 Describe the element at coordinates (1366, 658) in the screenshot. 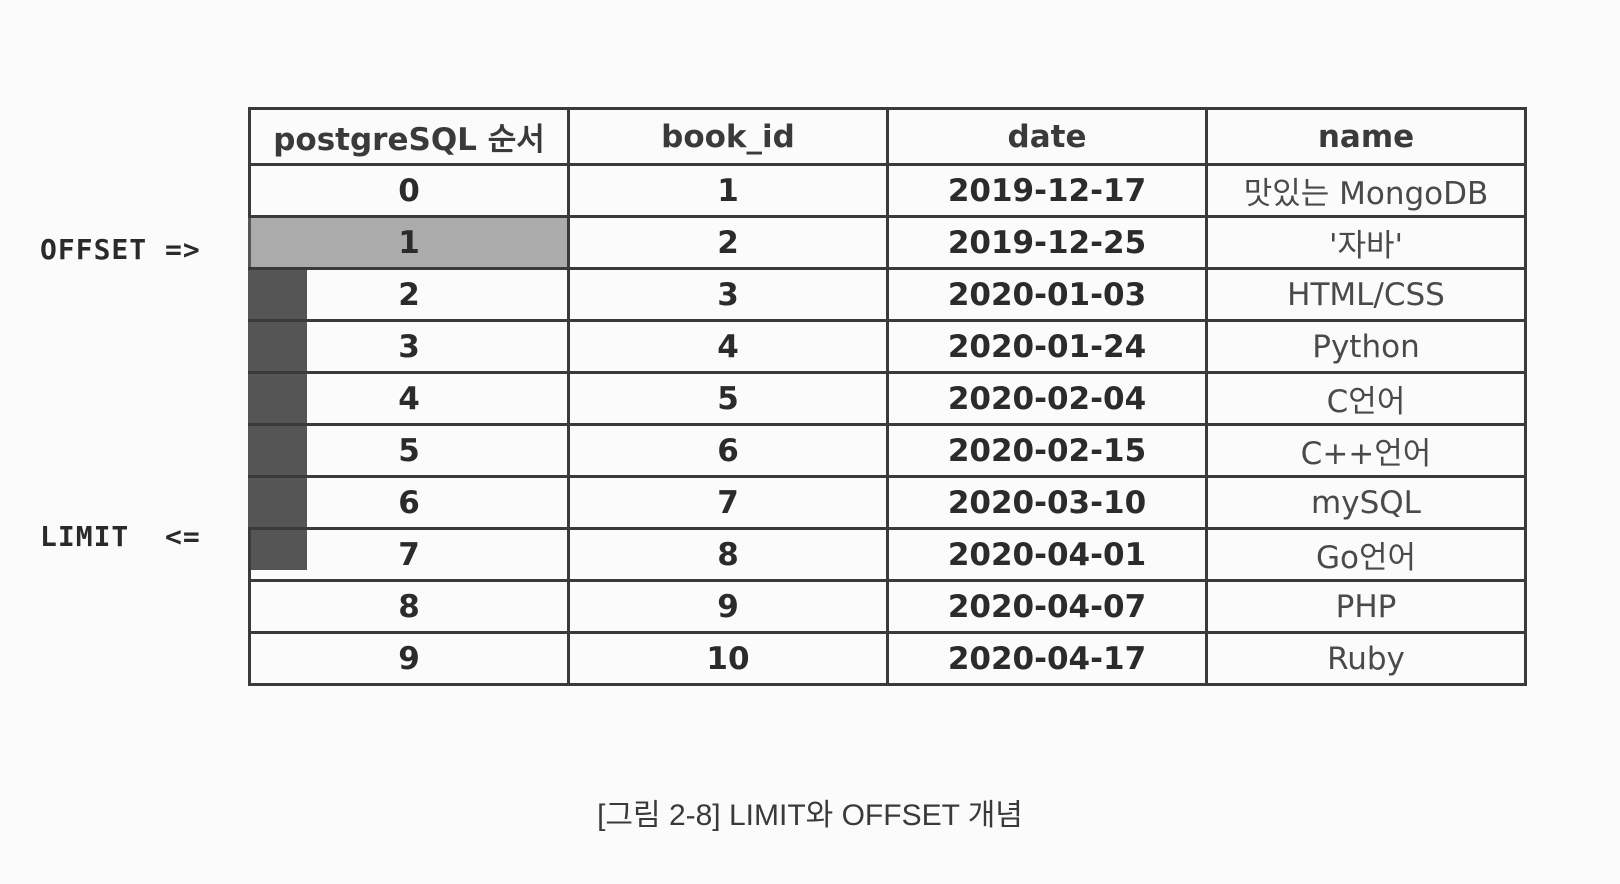

I see `name-cell: Ruby` at that location.